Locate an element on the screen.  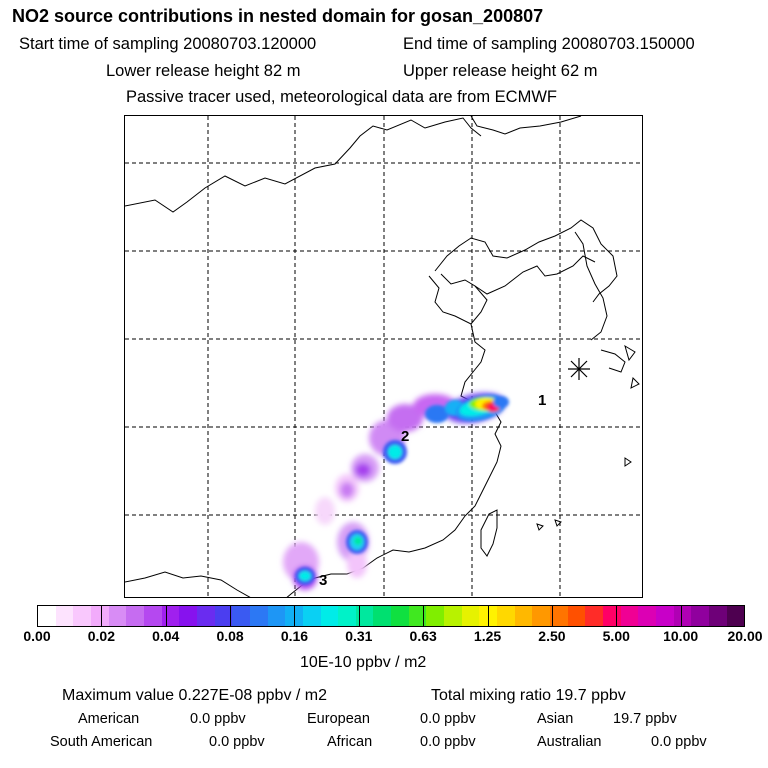
colorbar-tick-label: 0.02 is located at coordinates (101, 636).